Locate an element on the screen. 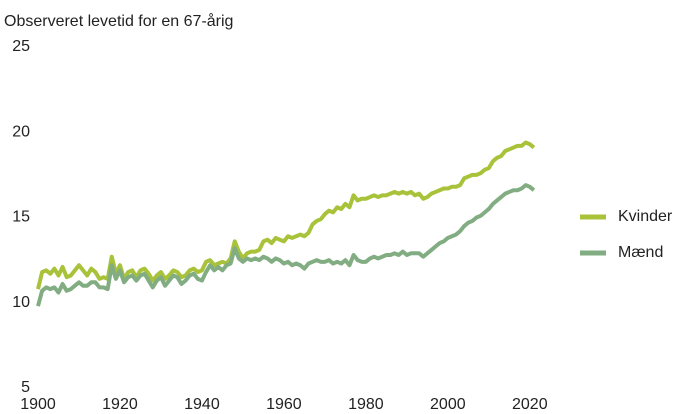 The height and width of the screenshot is (414, 683). legend-label: Kvinder is located at coordinates (645, 216).